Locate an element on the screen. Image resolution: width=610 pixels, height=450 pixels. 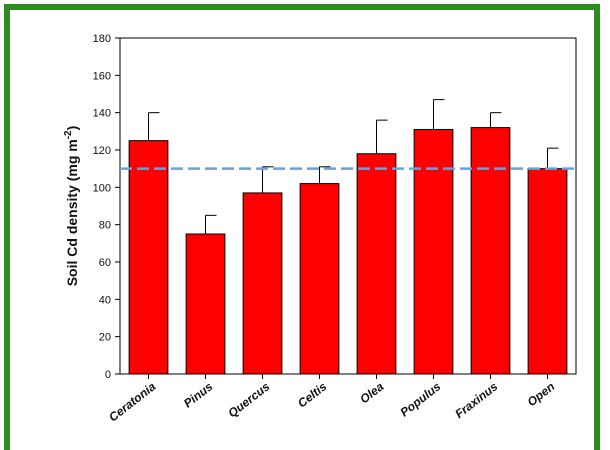
bar-olea is located at coordinates (376, 264).